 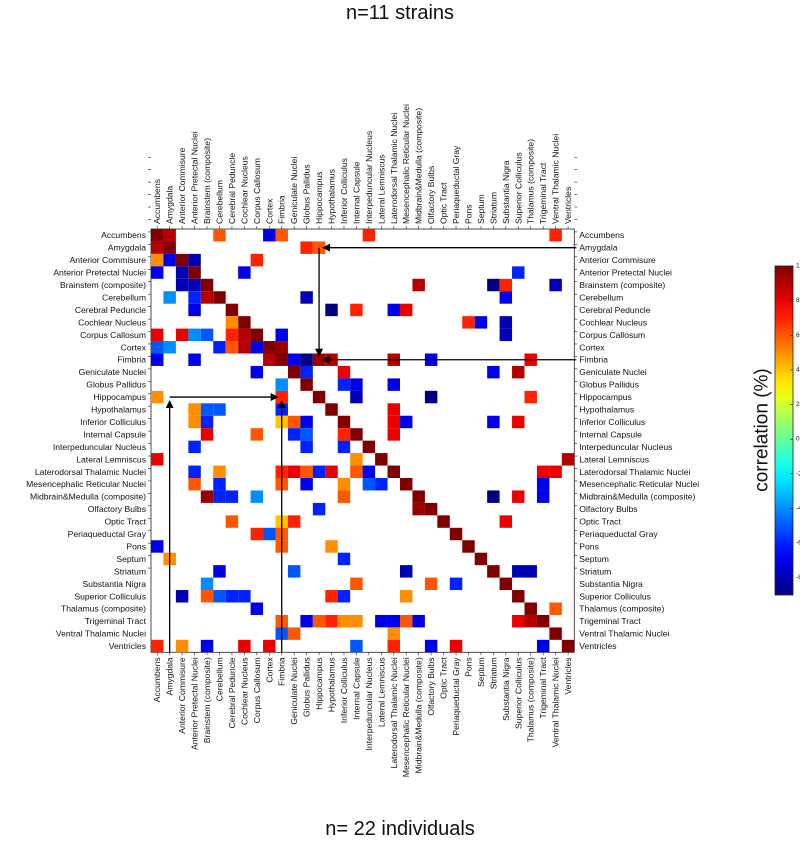 What do you see at coordinates (592, 347) in the screenshot?
I see `row-label-right: Cortex` at bounding box center [592, 347].